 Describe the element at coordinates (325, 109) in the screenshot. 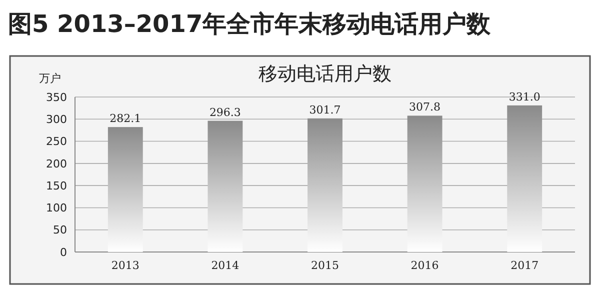

I see `data-label: 301.7` at that location.